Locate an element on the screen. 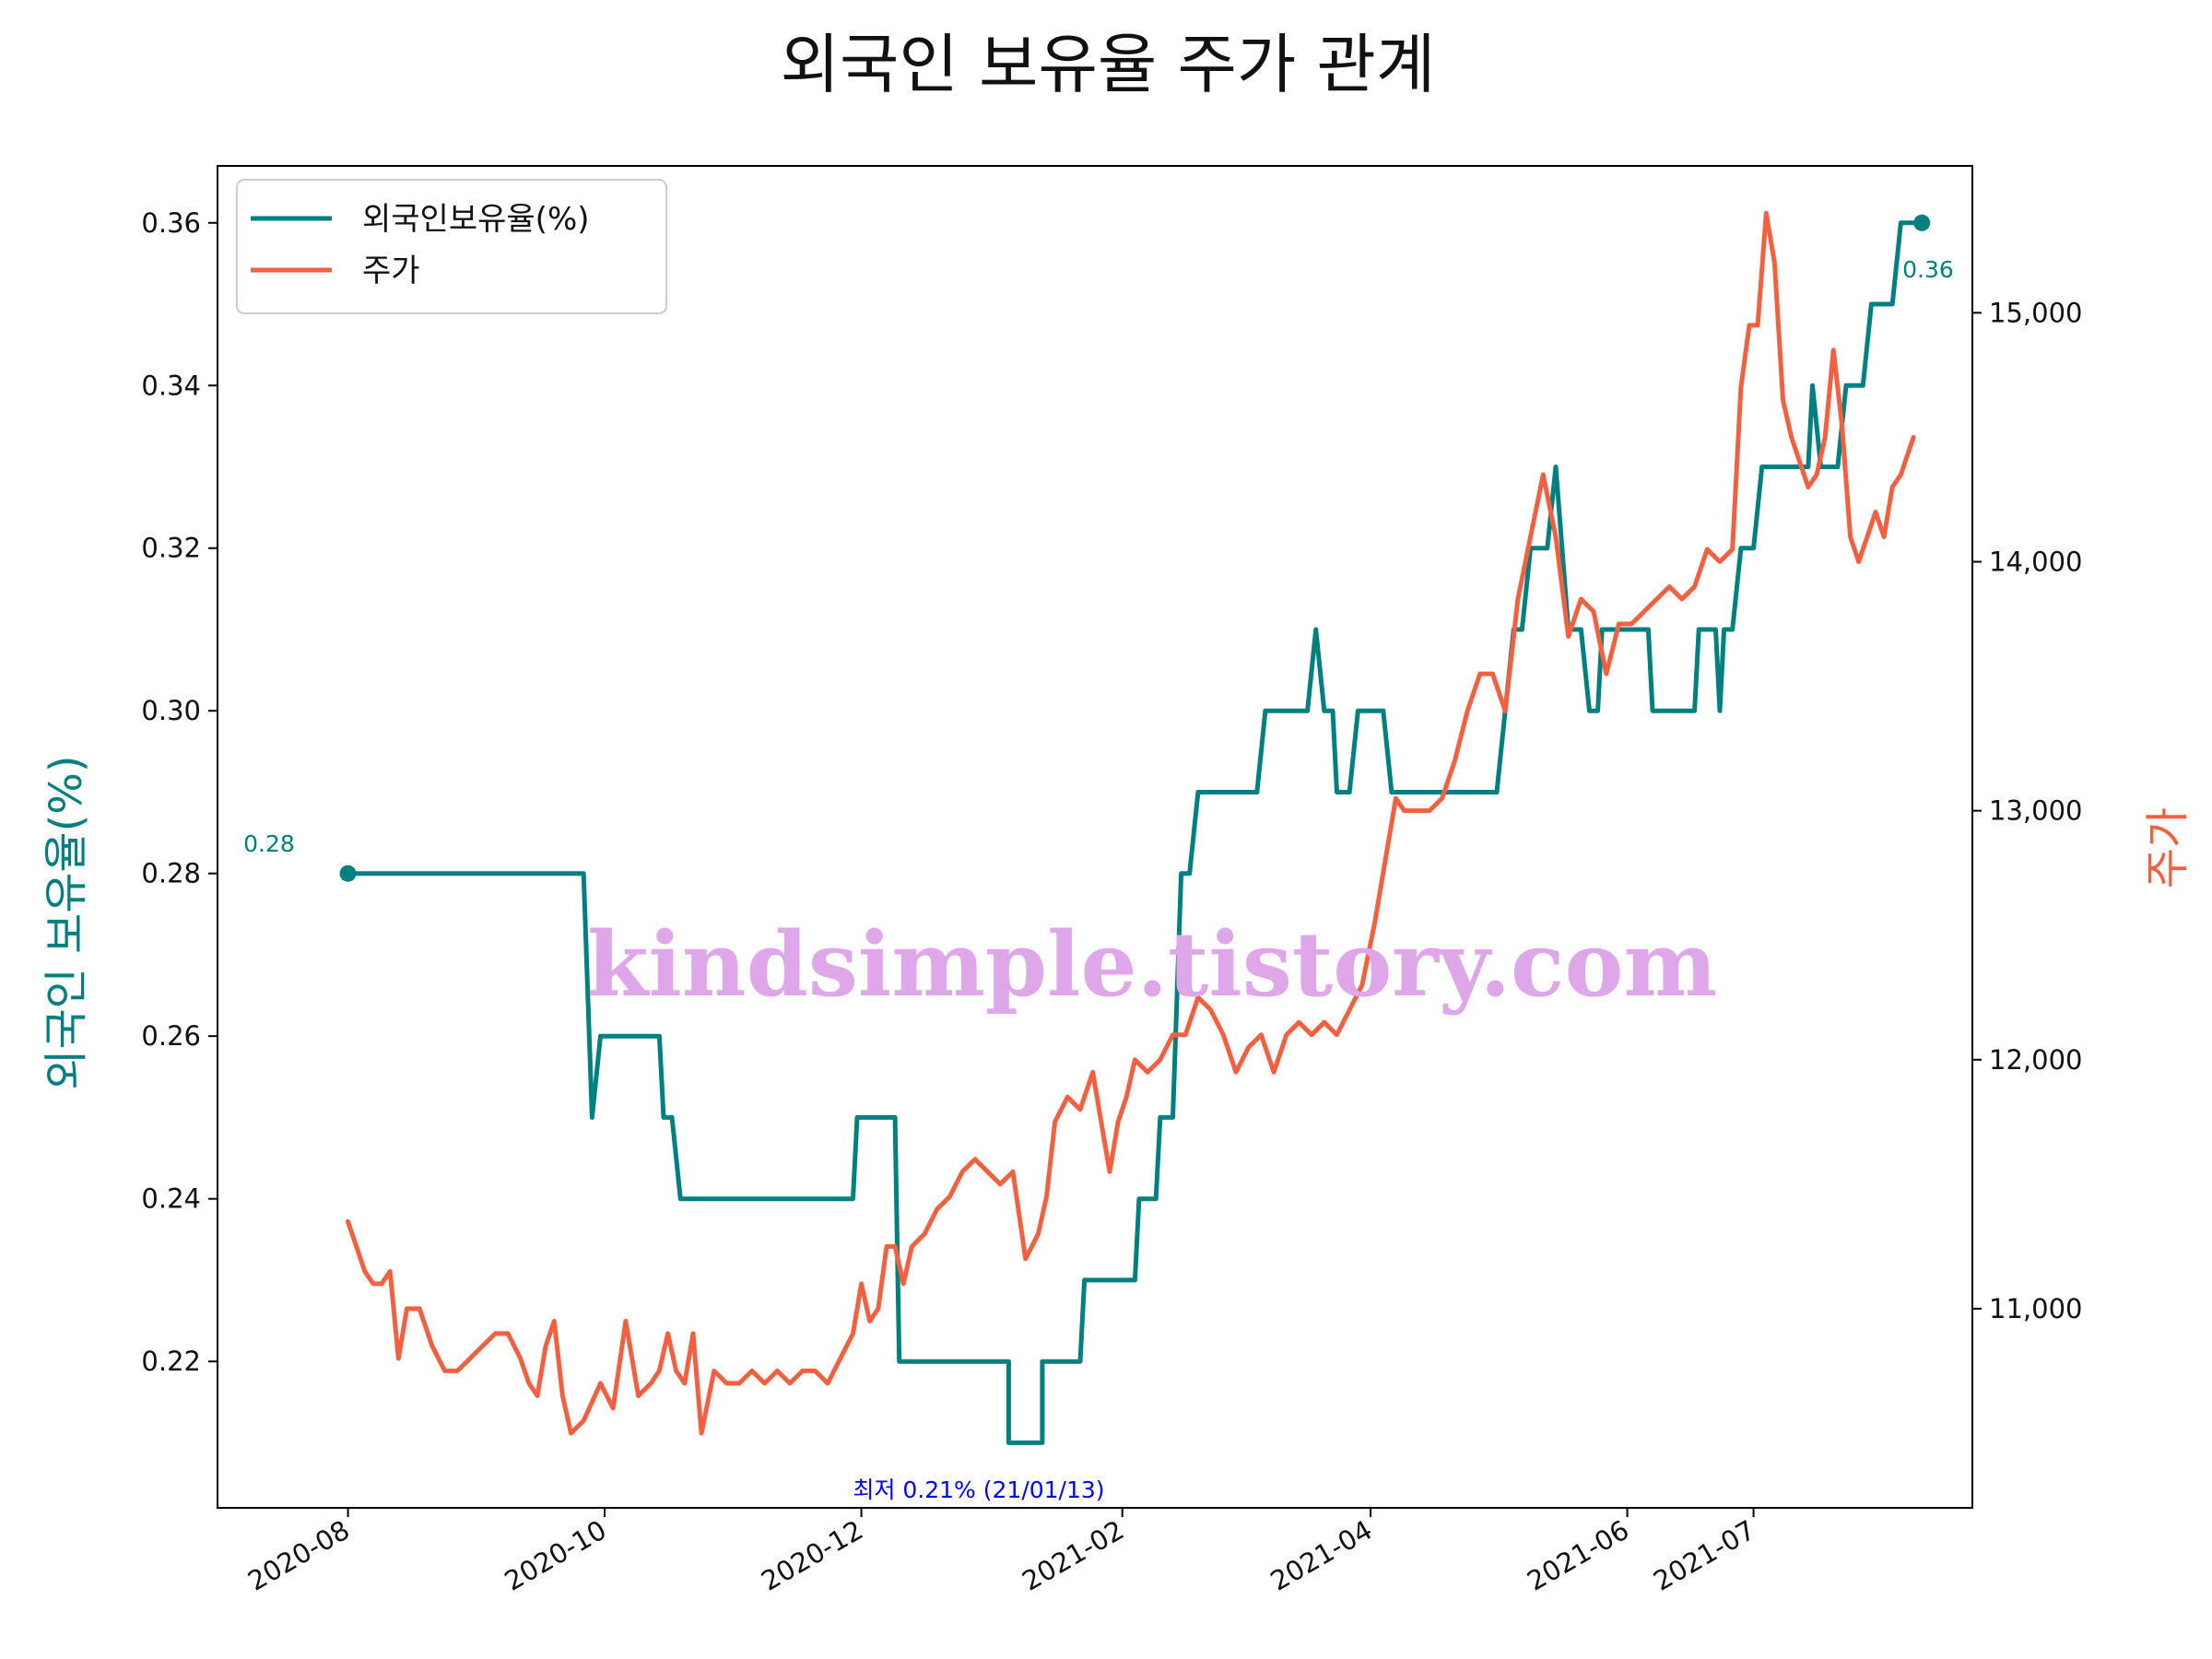 This screenshot has width=2212, height=1659. start-point-marker is located at coordinates (348, 873).